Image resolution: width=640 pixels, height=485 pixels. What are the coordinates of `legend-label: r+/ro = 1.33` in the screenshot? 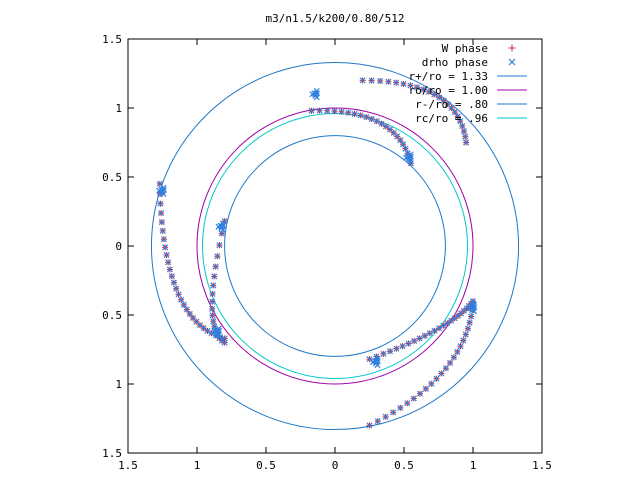 It's located at (448, 76).